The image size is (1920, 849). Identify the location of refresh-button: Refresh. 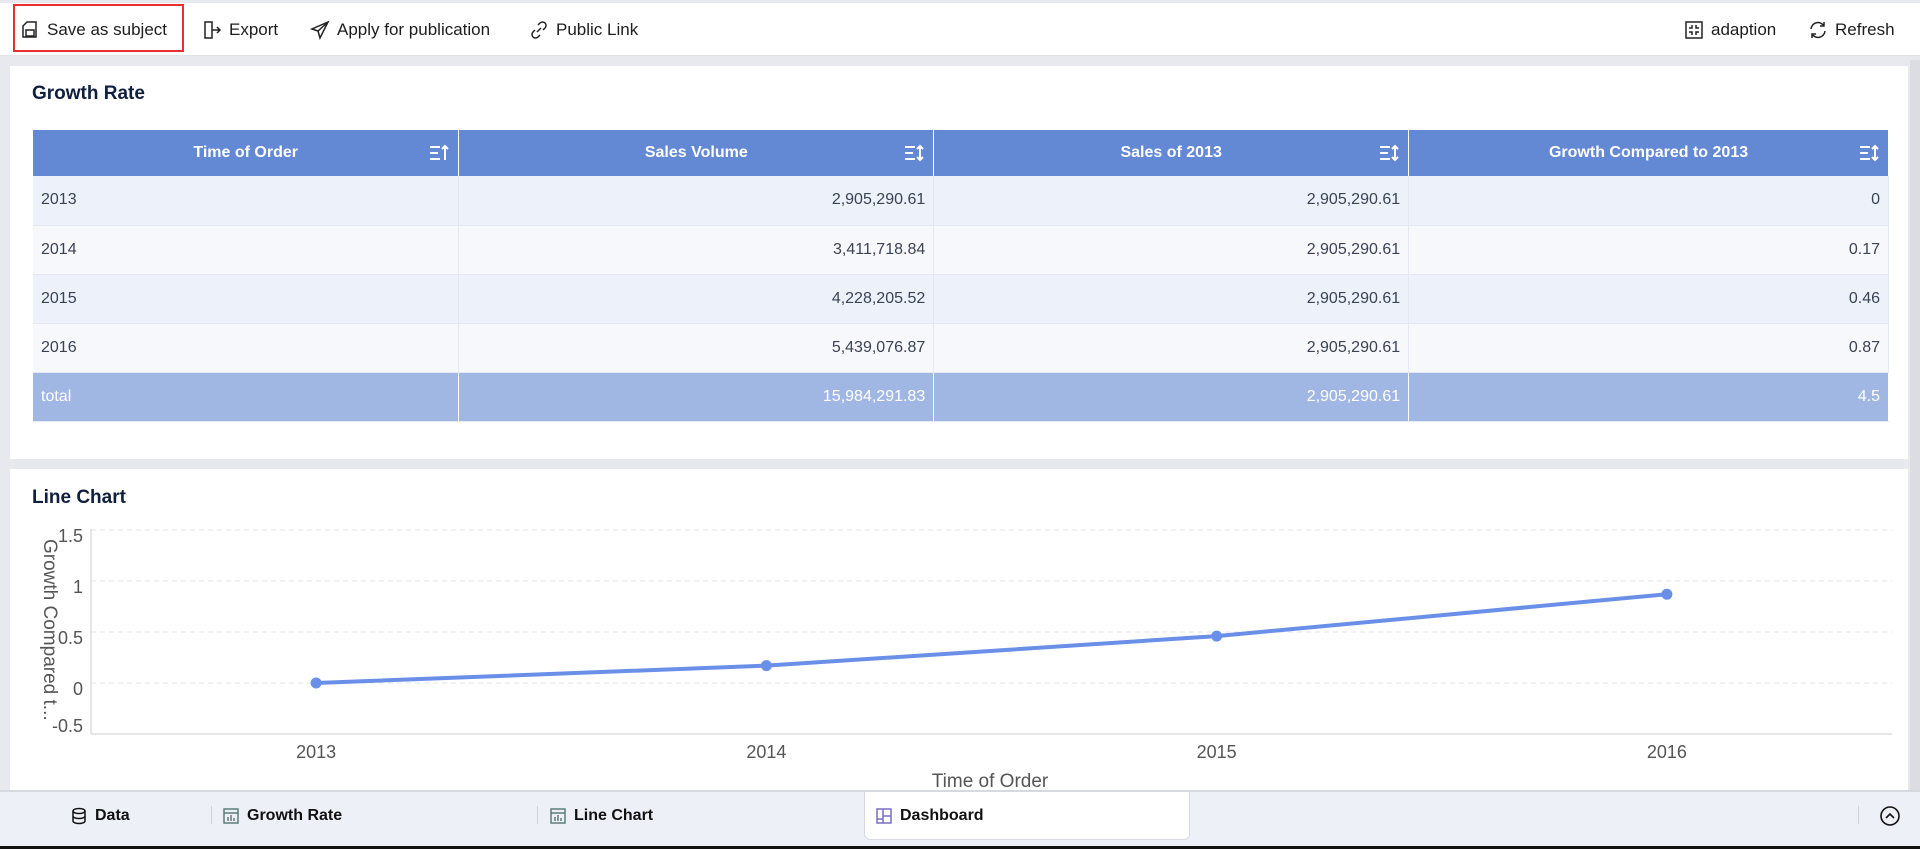
(1851, 29).